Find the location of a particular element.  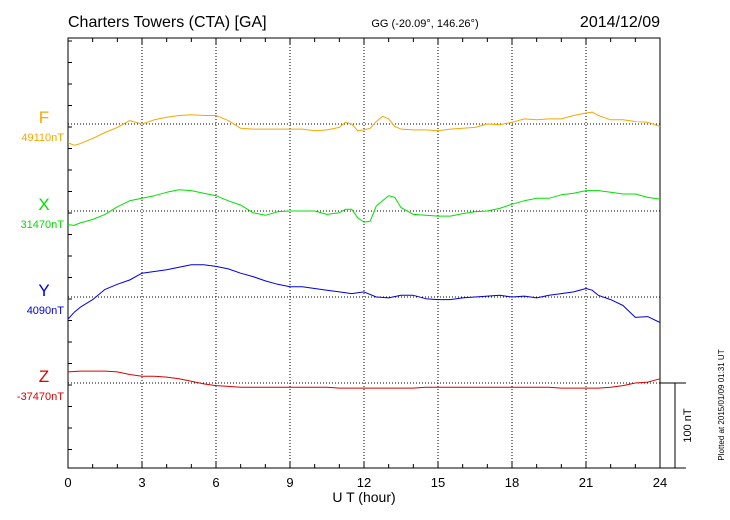

series-name-z: Z is located at coordinates (44, 376).